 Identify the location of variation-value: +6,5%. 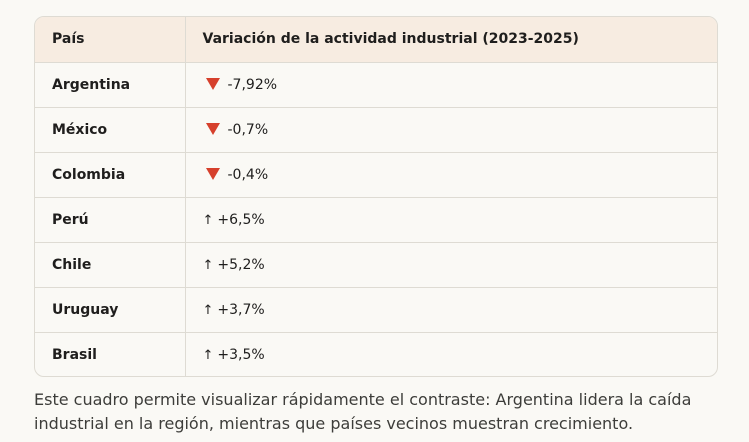
(241, 219).